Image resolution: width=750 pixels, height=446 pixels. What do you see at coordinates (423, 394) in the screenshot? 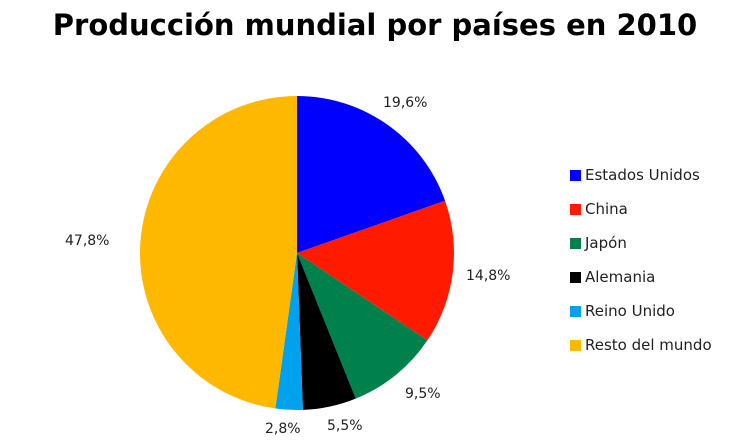
I see `label-japon: 9,5%` at bounding box center [423, 394].